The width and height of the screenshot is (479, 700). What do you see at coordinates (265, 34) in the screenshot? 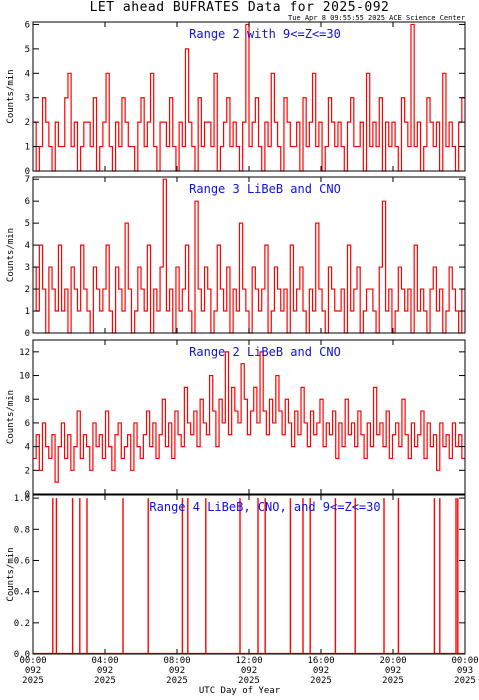
I see `panel-title: Range 2 with 9<=Z<=30` at bounding box center [265, 34].